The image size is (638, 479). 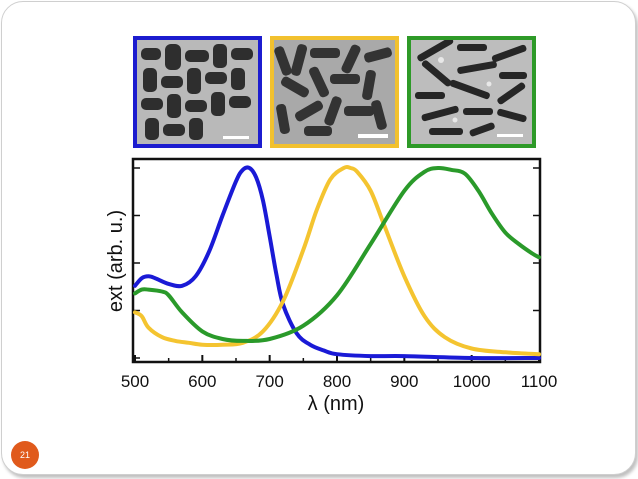 I want to click on x-tick-label-600: 600, so click(x=202, y=381).